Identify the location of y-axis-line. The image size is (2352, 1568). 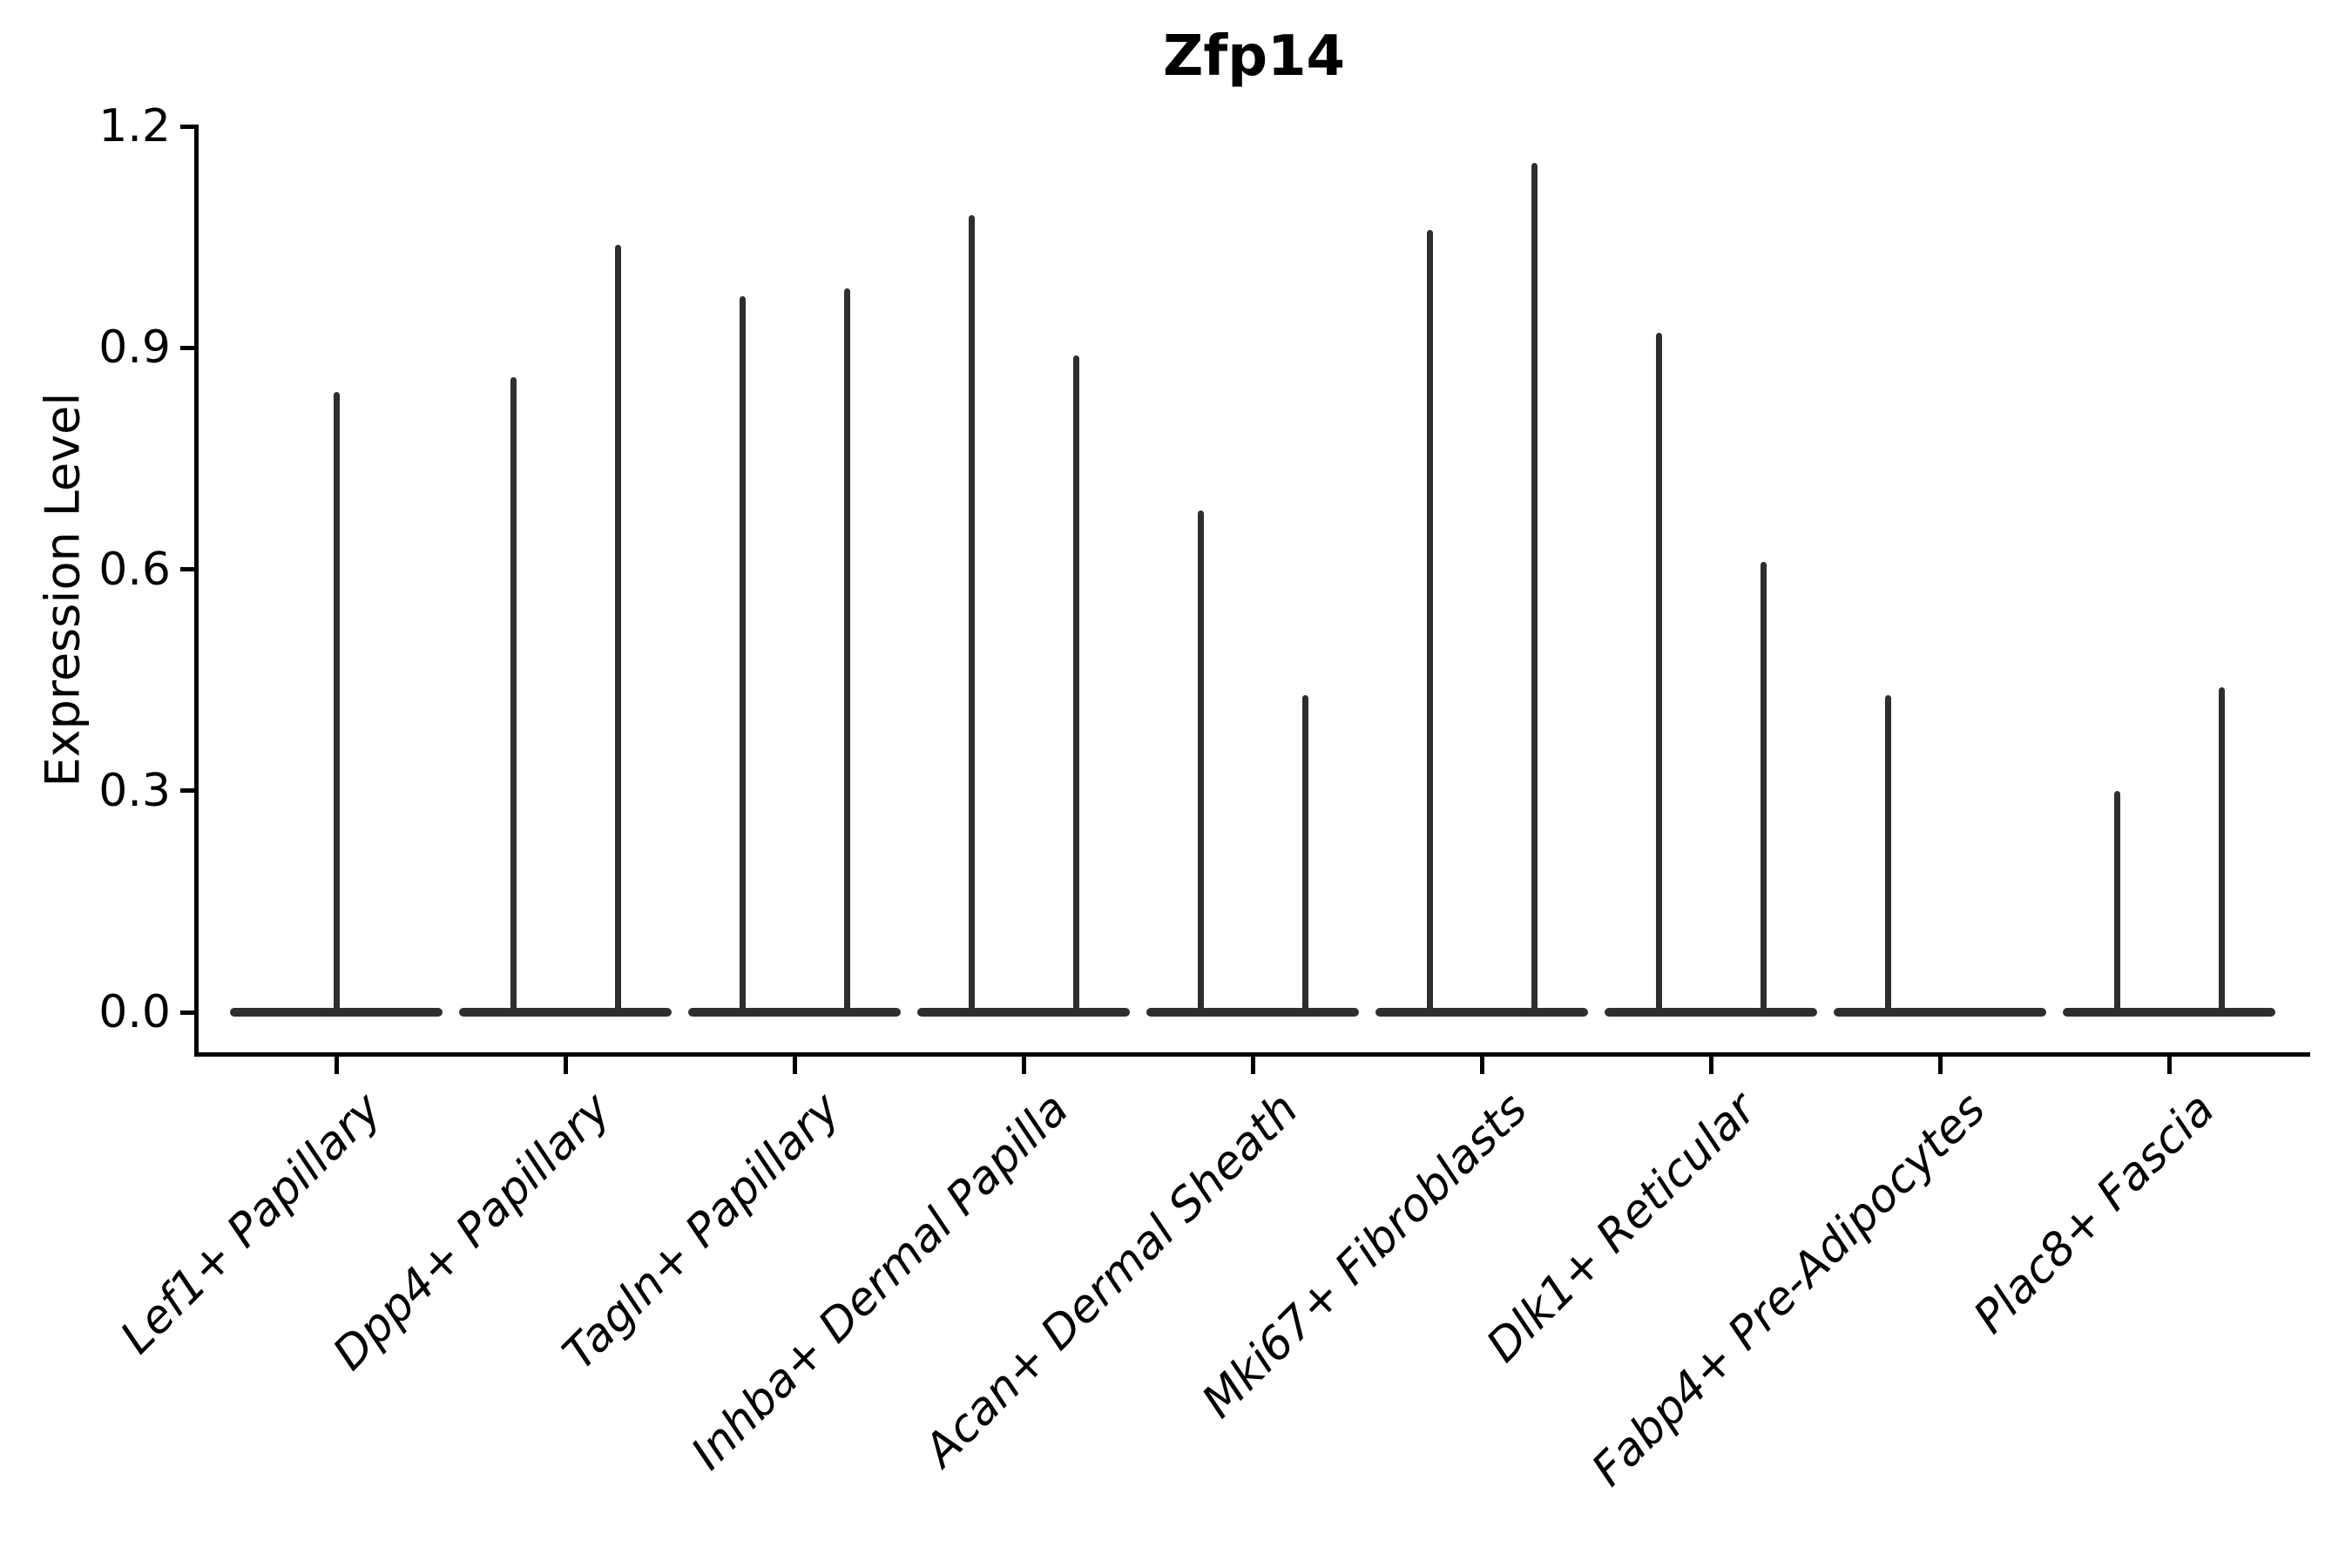
(196, 591).